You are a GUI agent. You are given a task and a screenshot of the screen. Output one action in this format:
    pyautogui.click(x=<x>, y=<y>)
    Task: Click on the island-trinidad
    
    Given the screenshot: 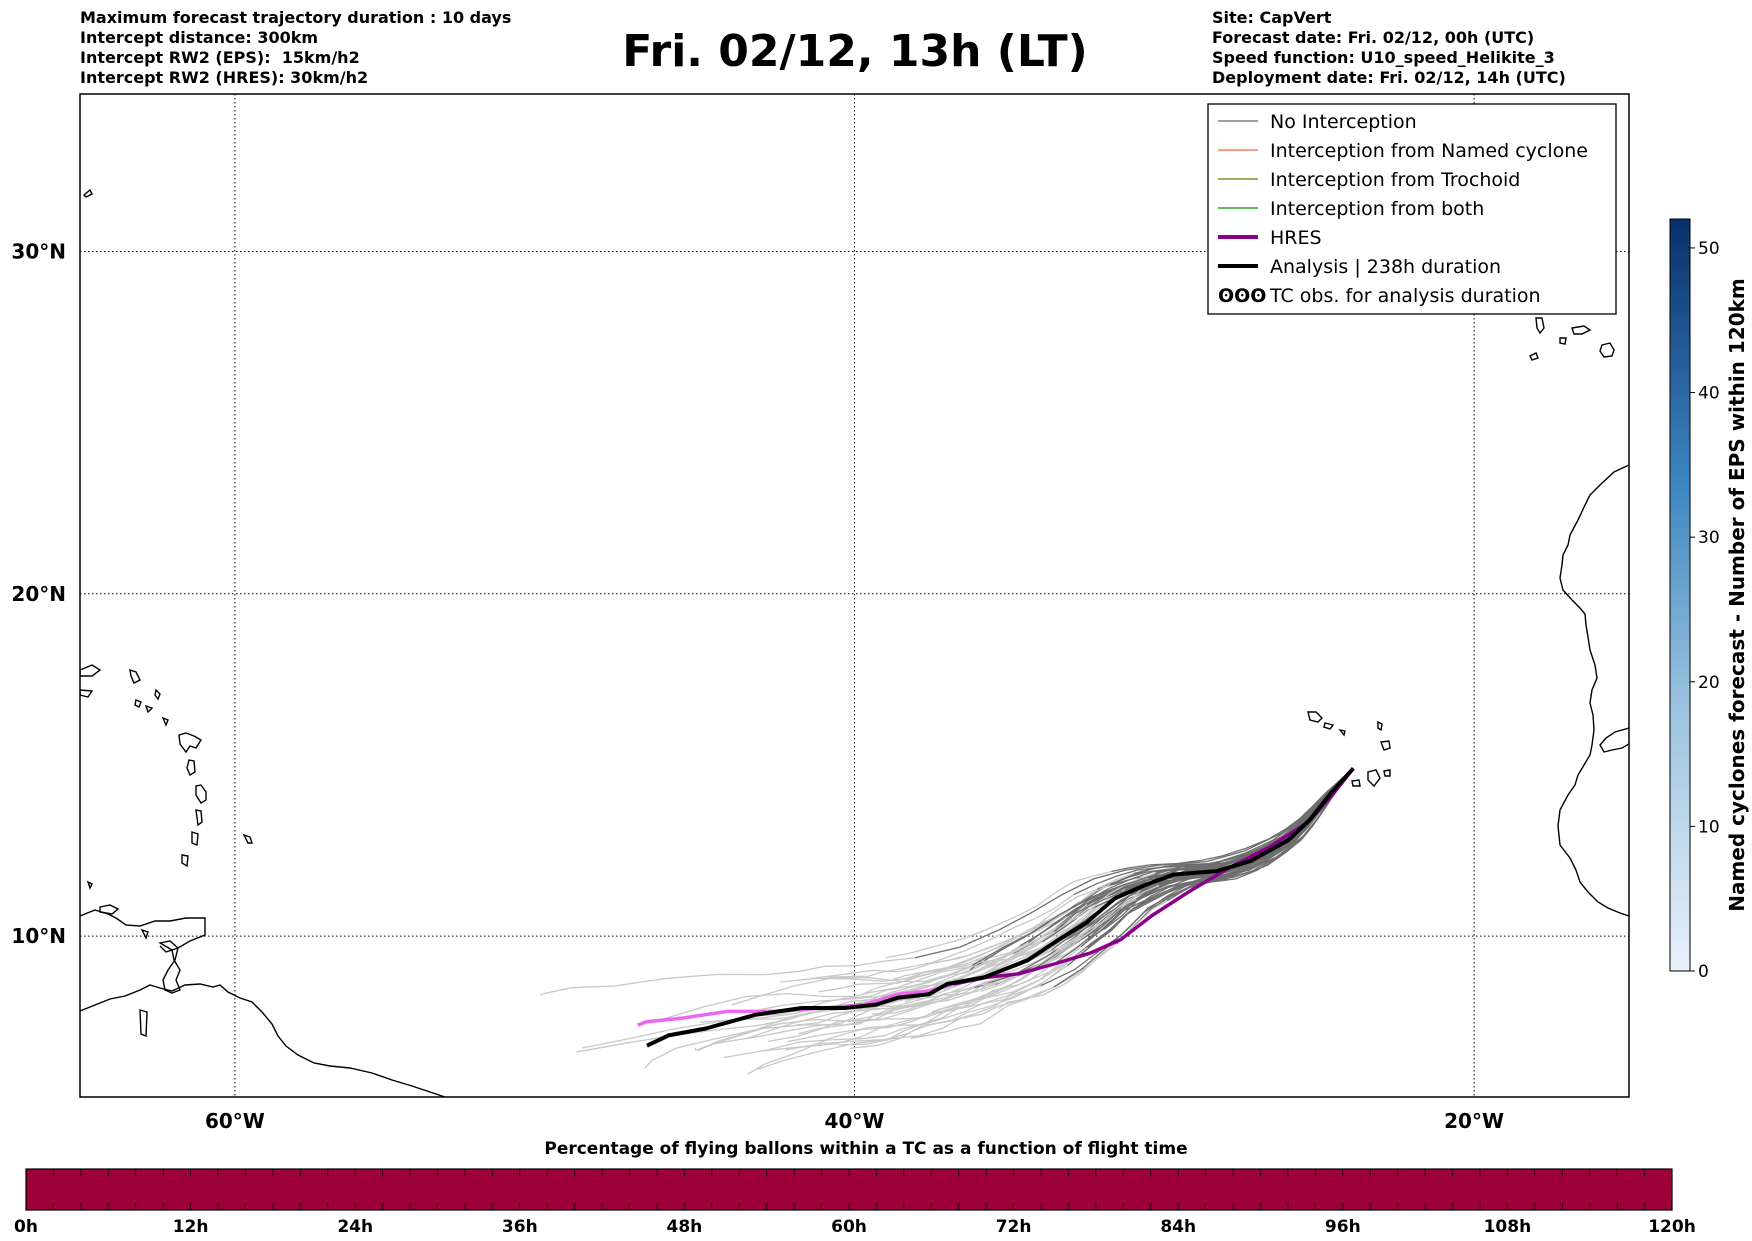 What is the action you would take?
    pyautogui.click(x=169, y=967)
    